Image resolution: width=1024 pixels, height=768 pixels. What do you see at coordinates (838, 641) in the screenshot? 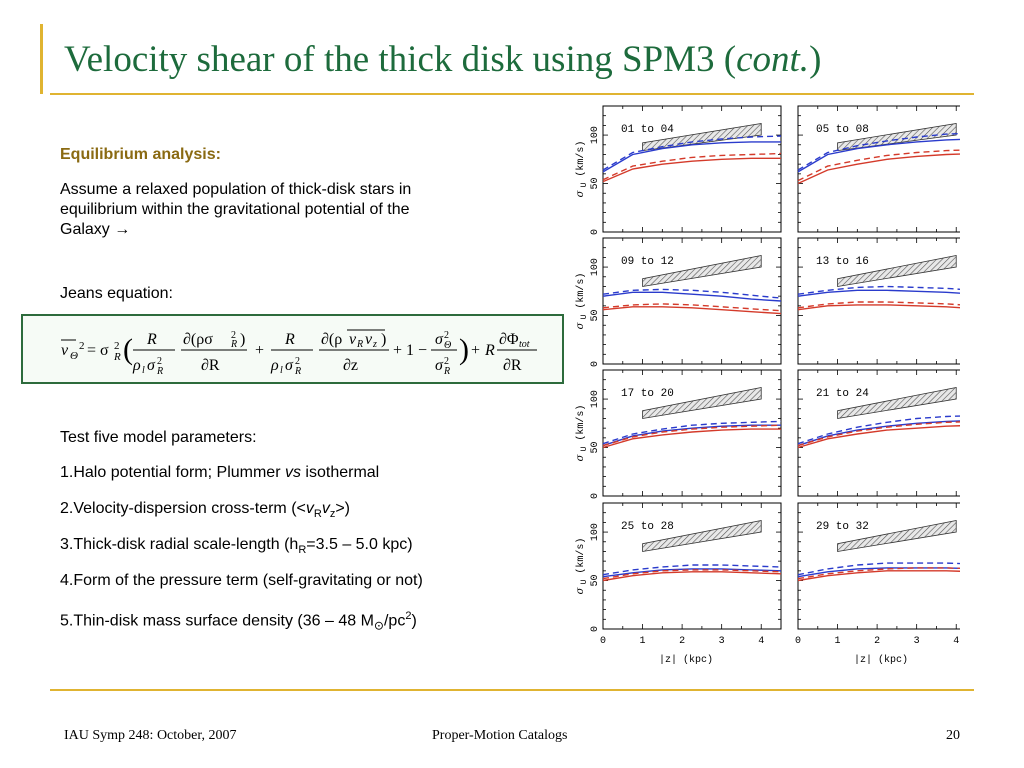
I see `x-tick-label: 1` at bounding box center [838, 641].